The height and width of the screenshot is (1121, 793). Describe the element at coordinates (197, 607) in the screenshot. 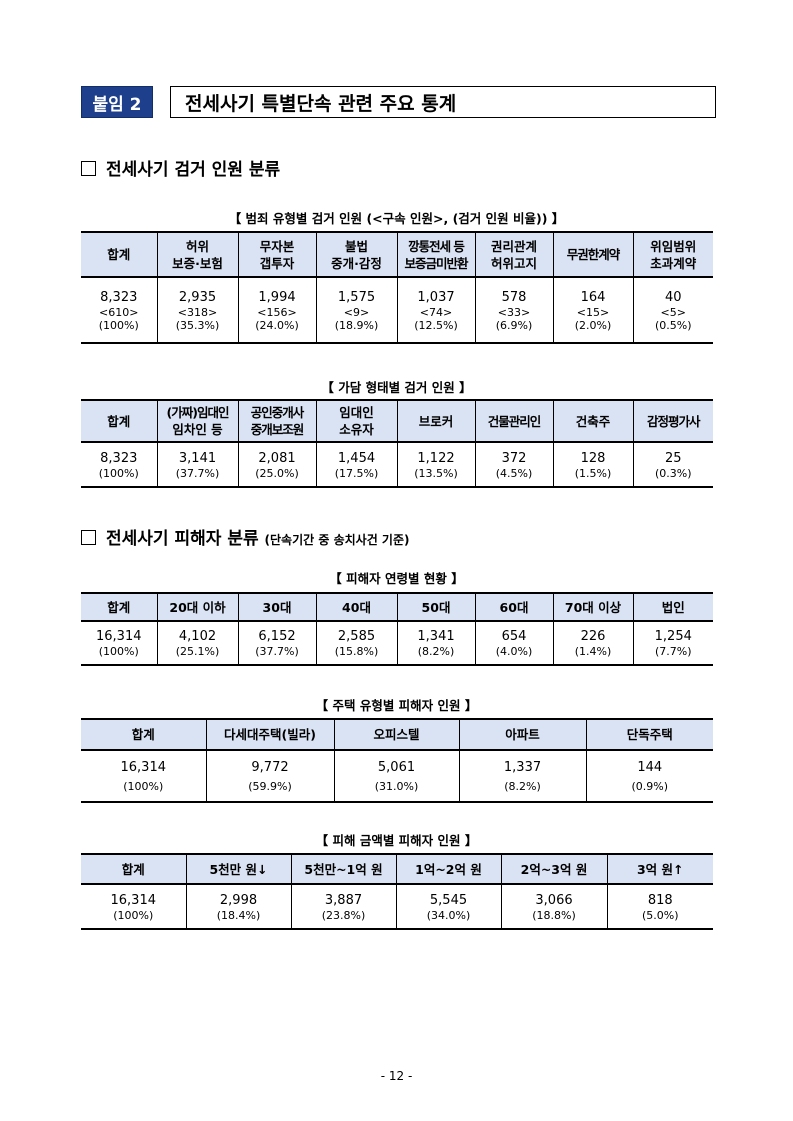

I see `header-age-20s-under: 20대 이하` at that location.